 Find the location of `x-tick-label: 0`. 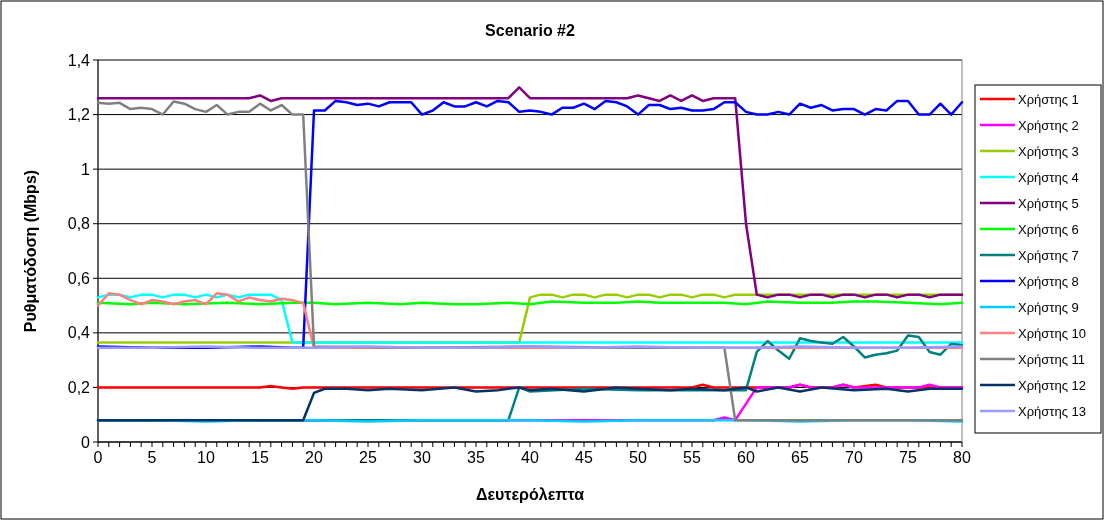

x-tick-label: 0 is located at coordinates (98, 457).